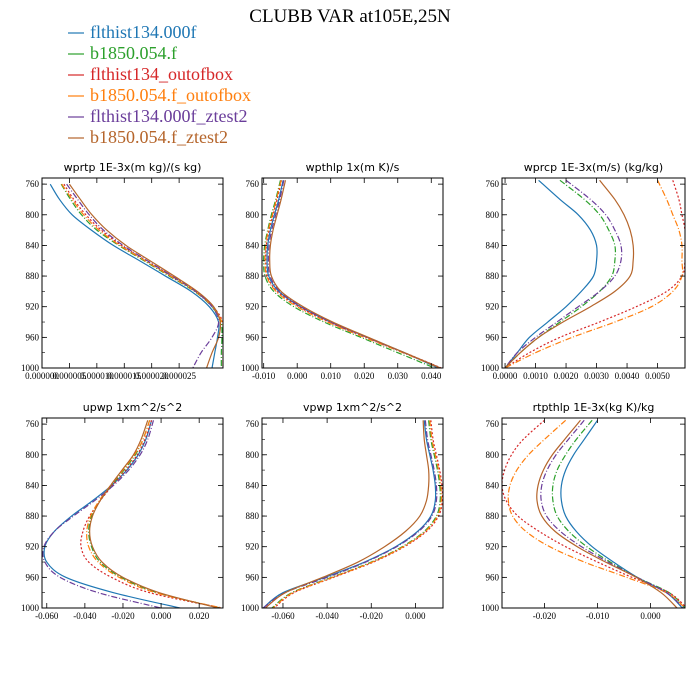 The image size is (700, 700). What do you see at coordinates (133, 53) in the screenshot?
I see `legend-entry: b1850.054.f` at bounding box center [133, 53].